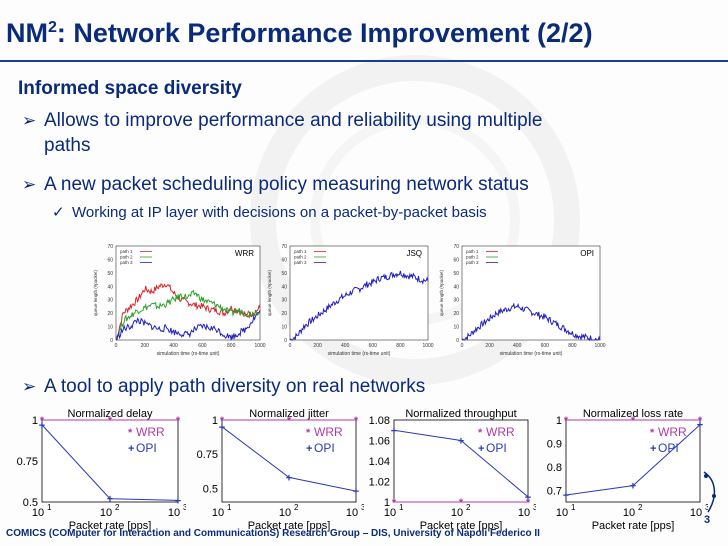 Image resolution: width=728 pixels, height=546 pixels. I want to click on chart-title: Normalized throughput, so click(460, 414).